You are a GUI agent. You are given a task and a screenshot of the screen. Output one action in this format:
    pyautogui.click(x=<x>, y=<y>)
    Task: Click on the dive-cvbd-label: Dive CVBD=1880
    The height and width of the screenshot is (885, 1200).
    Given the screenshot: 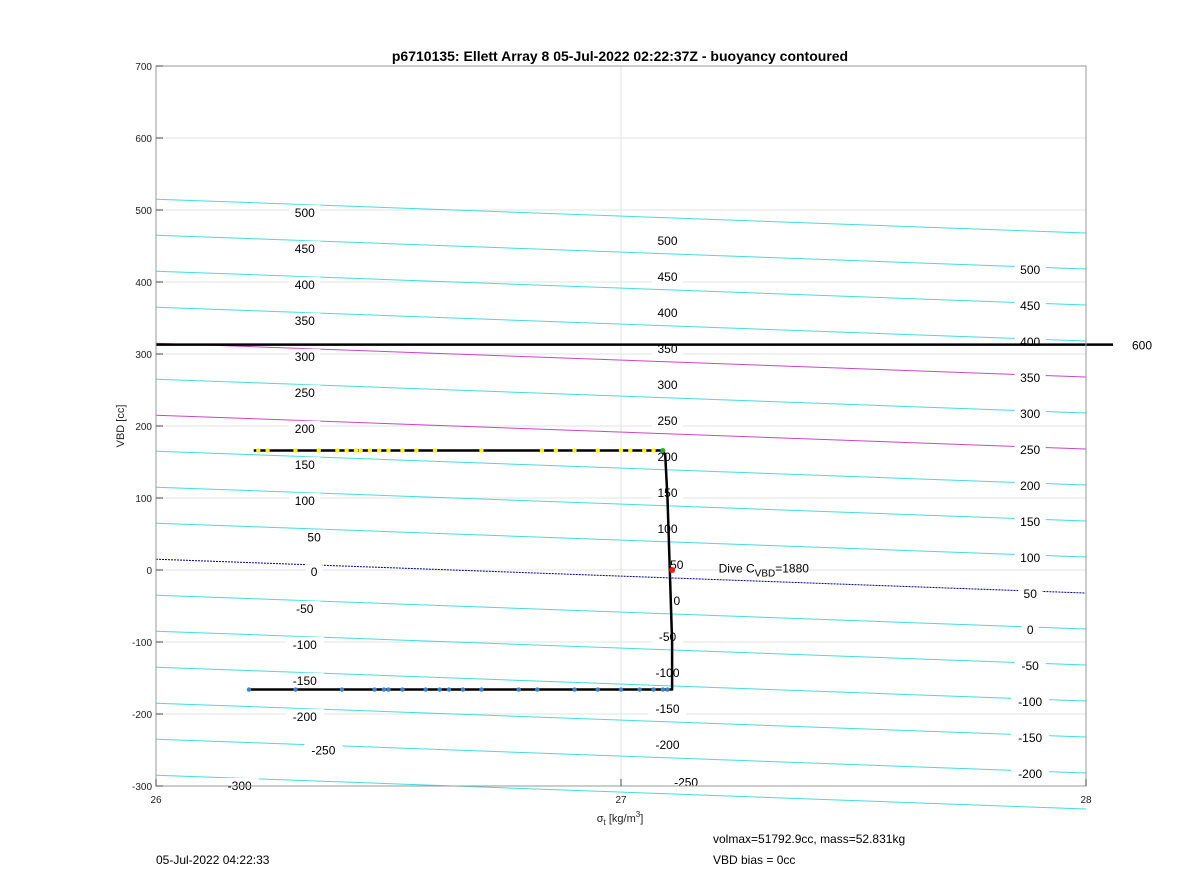 What is the action you would take?
    pyautogui.click(x=764, y=571)
    